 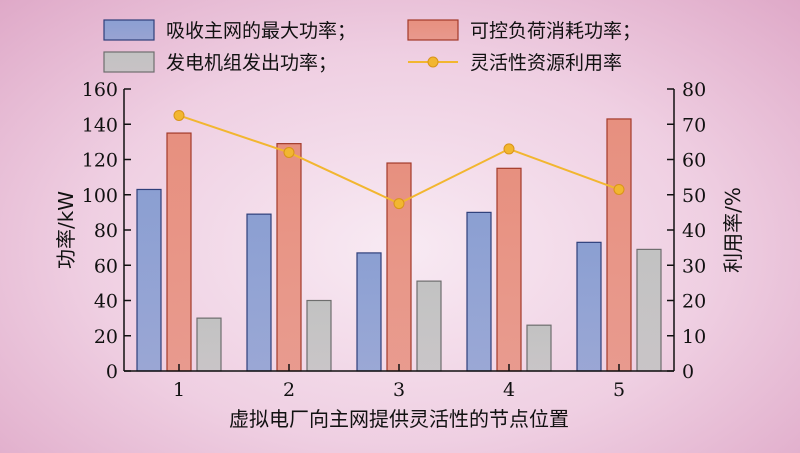 What do you see at coordinates (100, 90) in the screenshot?
I see `left-tick-label: 160` at bounding box center [100, 90].